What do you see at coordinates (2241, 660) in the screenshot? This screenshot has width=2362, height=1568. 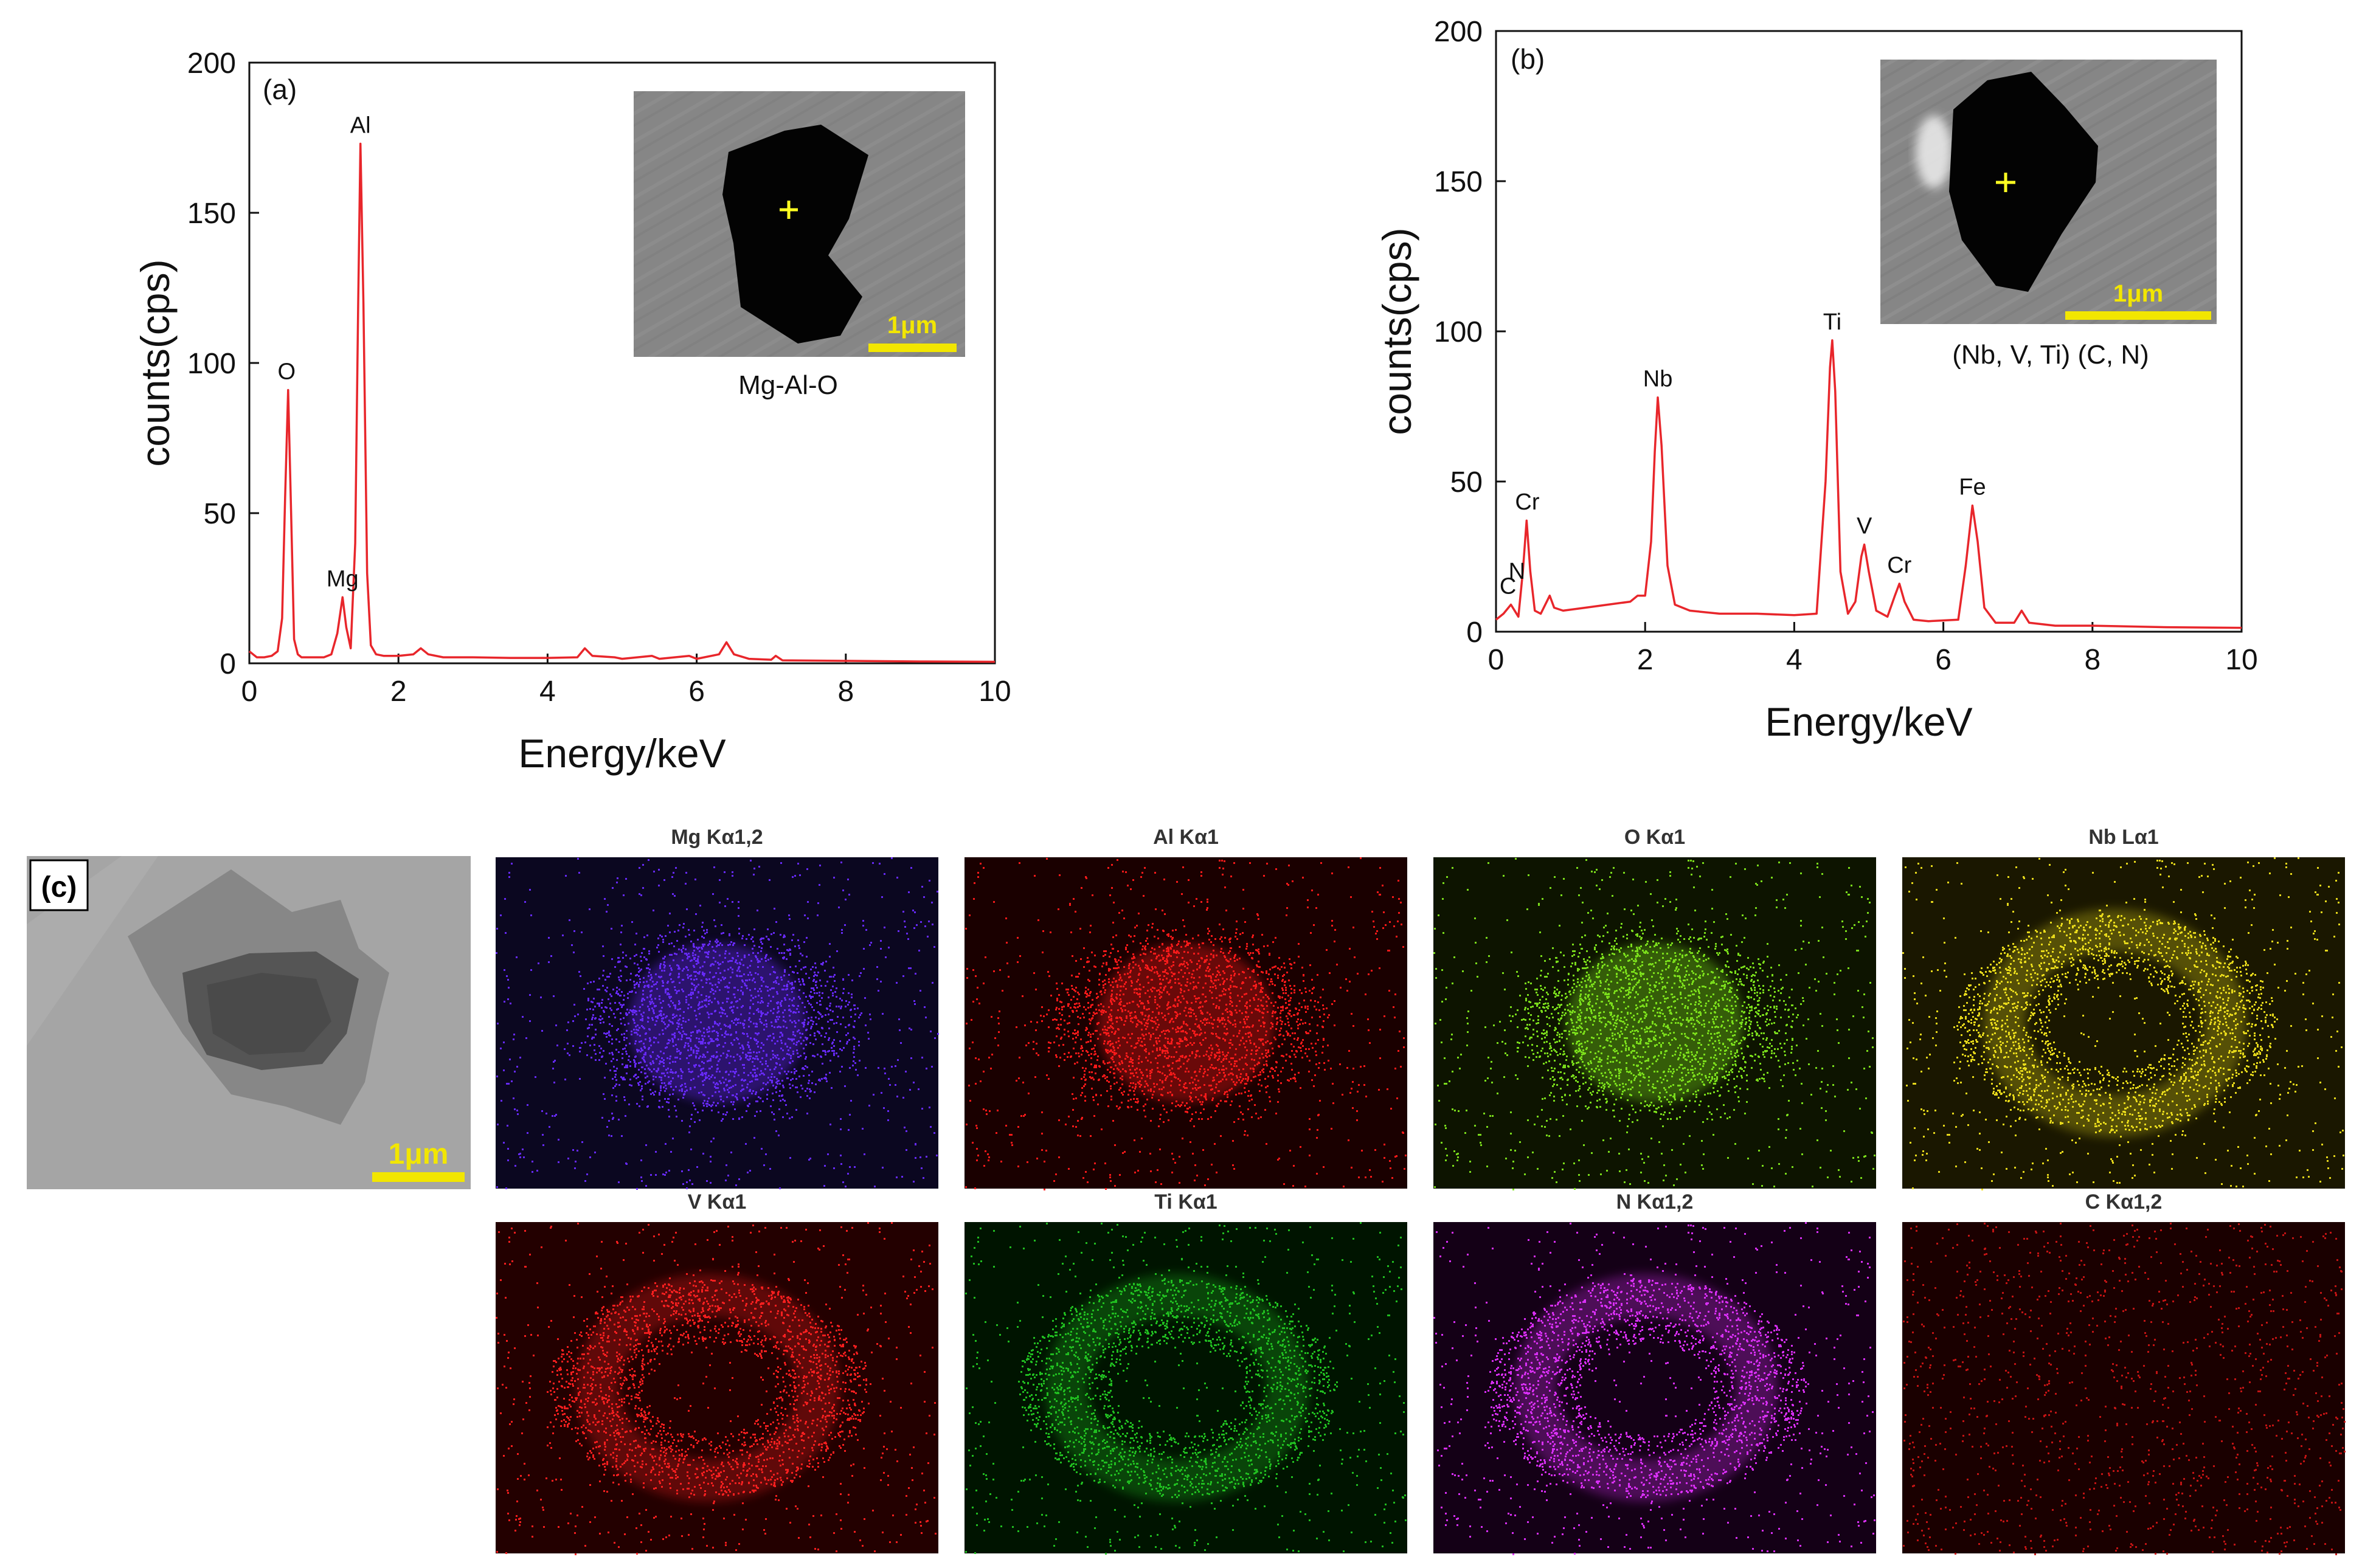 I see `chart-b-x-tick-label: 10` at bounding box center [2241, 660].